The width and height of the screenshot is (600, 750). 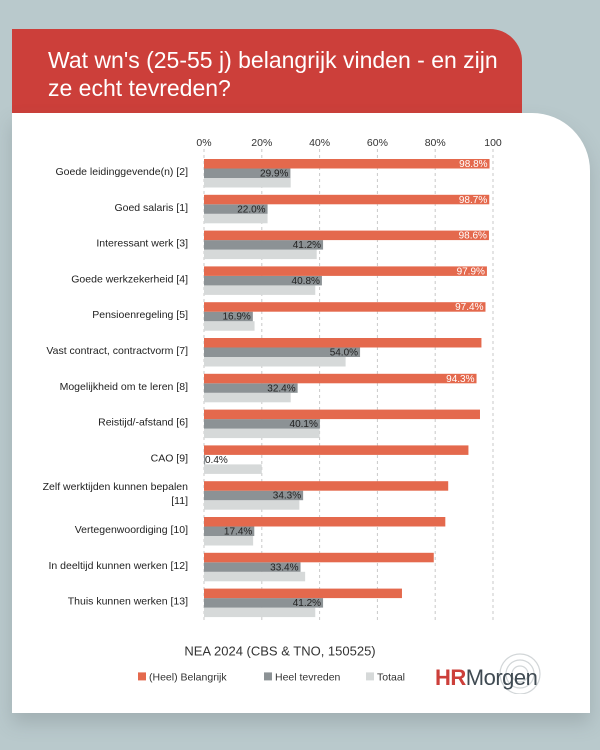 What do you see at coordinates (131, 530) in the screenshot?
I see `category-label: Vertegenwoordiging [10]` at bounding box center [131, 530].